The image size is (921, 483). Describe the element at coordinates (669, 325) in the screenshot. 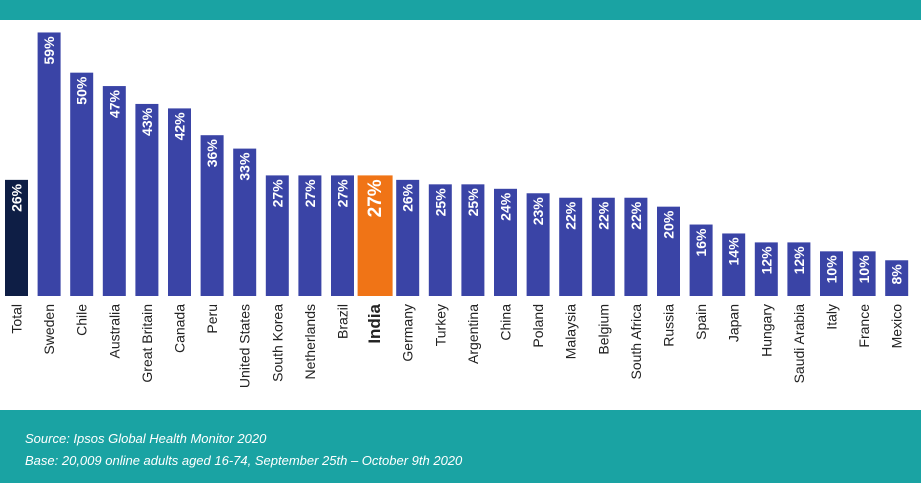

I see `category-label: Russia` at that location.